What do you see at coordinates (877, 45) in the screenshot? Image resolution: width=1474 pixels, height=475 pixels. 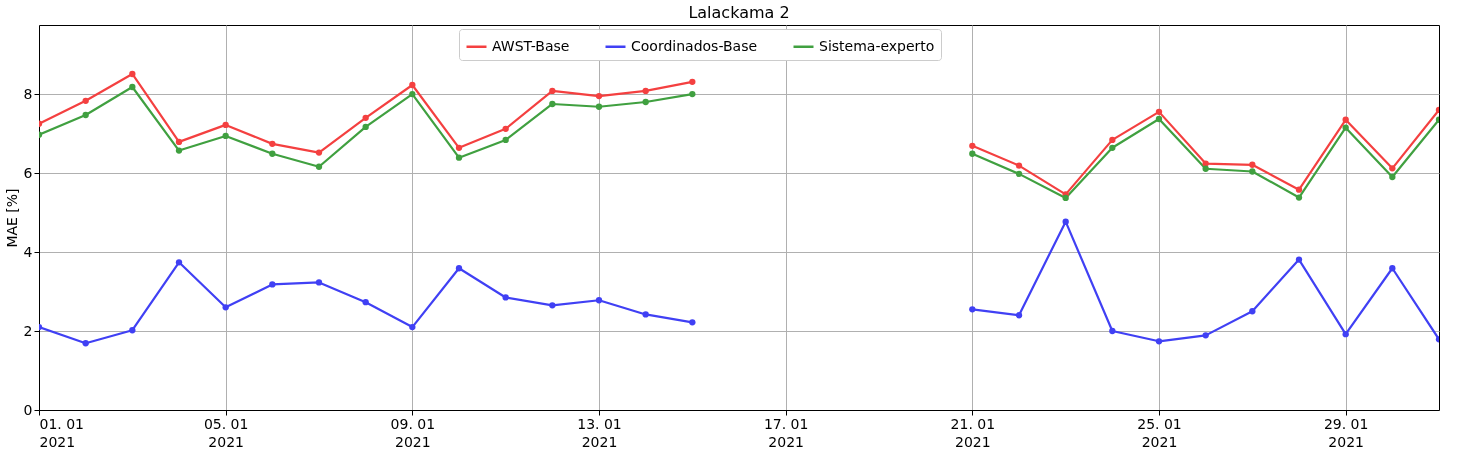 I see `legend-label: Sistema-experto` at bounding box center [877, 45].